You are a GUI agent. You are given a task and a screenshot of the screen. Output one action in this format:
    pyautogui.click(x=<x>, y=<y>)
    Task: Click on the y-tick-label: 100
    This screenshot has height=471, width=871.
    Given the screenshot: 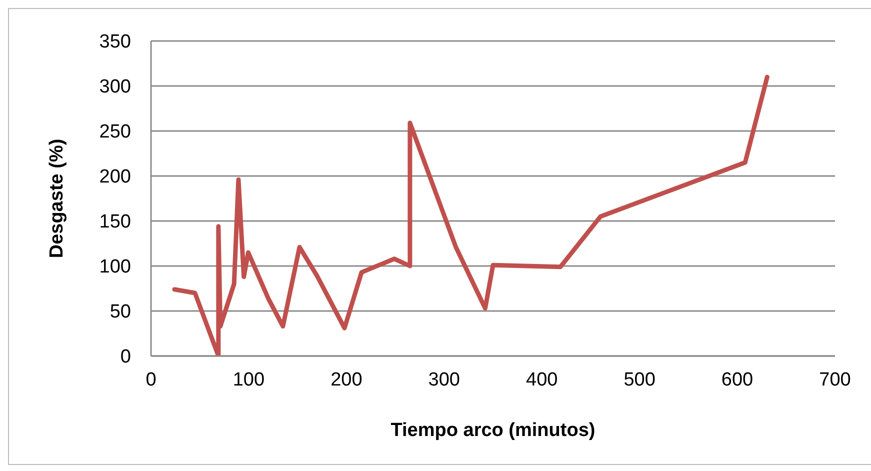 What is the action you would take?
    pyautogui.click(x=115, y=267)
    